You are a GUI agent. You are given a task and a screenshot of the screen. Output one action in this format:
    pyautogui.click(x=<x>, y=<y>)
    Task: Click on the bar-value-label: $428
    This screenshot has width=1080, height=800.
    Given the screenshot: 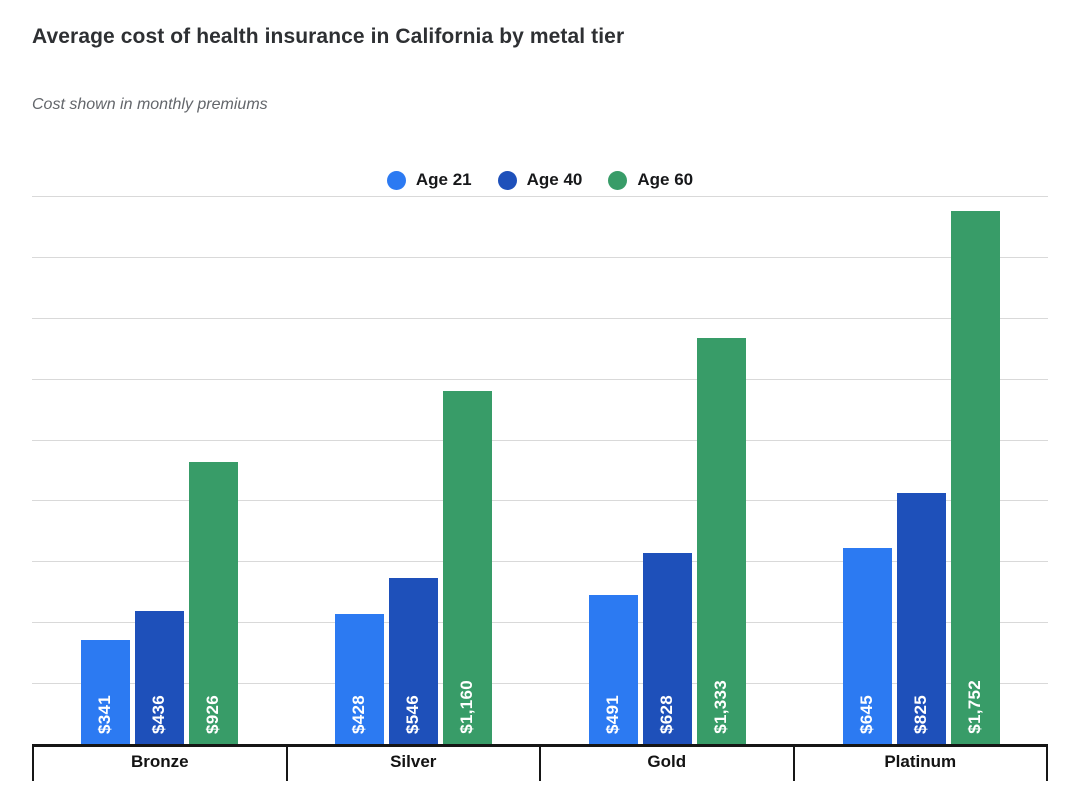 What is the action you would take?
    pyautogui.click(x=358, y=714)
    